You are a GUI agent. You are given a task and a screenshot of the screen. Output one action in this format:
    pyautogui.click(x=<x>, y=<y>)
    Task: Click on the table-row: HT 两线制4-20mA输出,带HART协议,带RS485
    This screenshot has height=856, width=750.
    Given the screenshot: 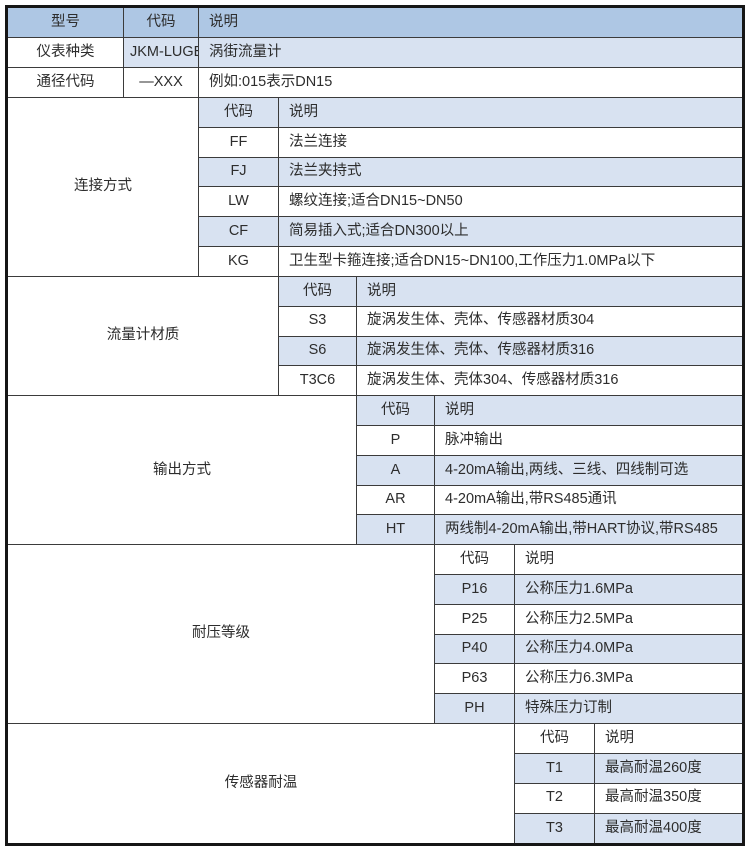 What is the action you would take?
    pyautogui.click(x=375, y=530)
    